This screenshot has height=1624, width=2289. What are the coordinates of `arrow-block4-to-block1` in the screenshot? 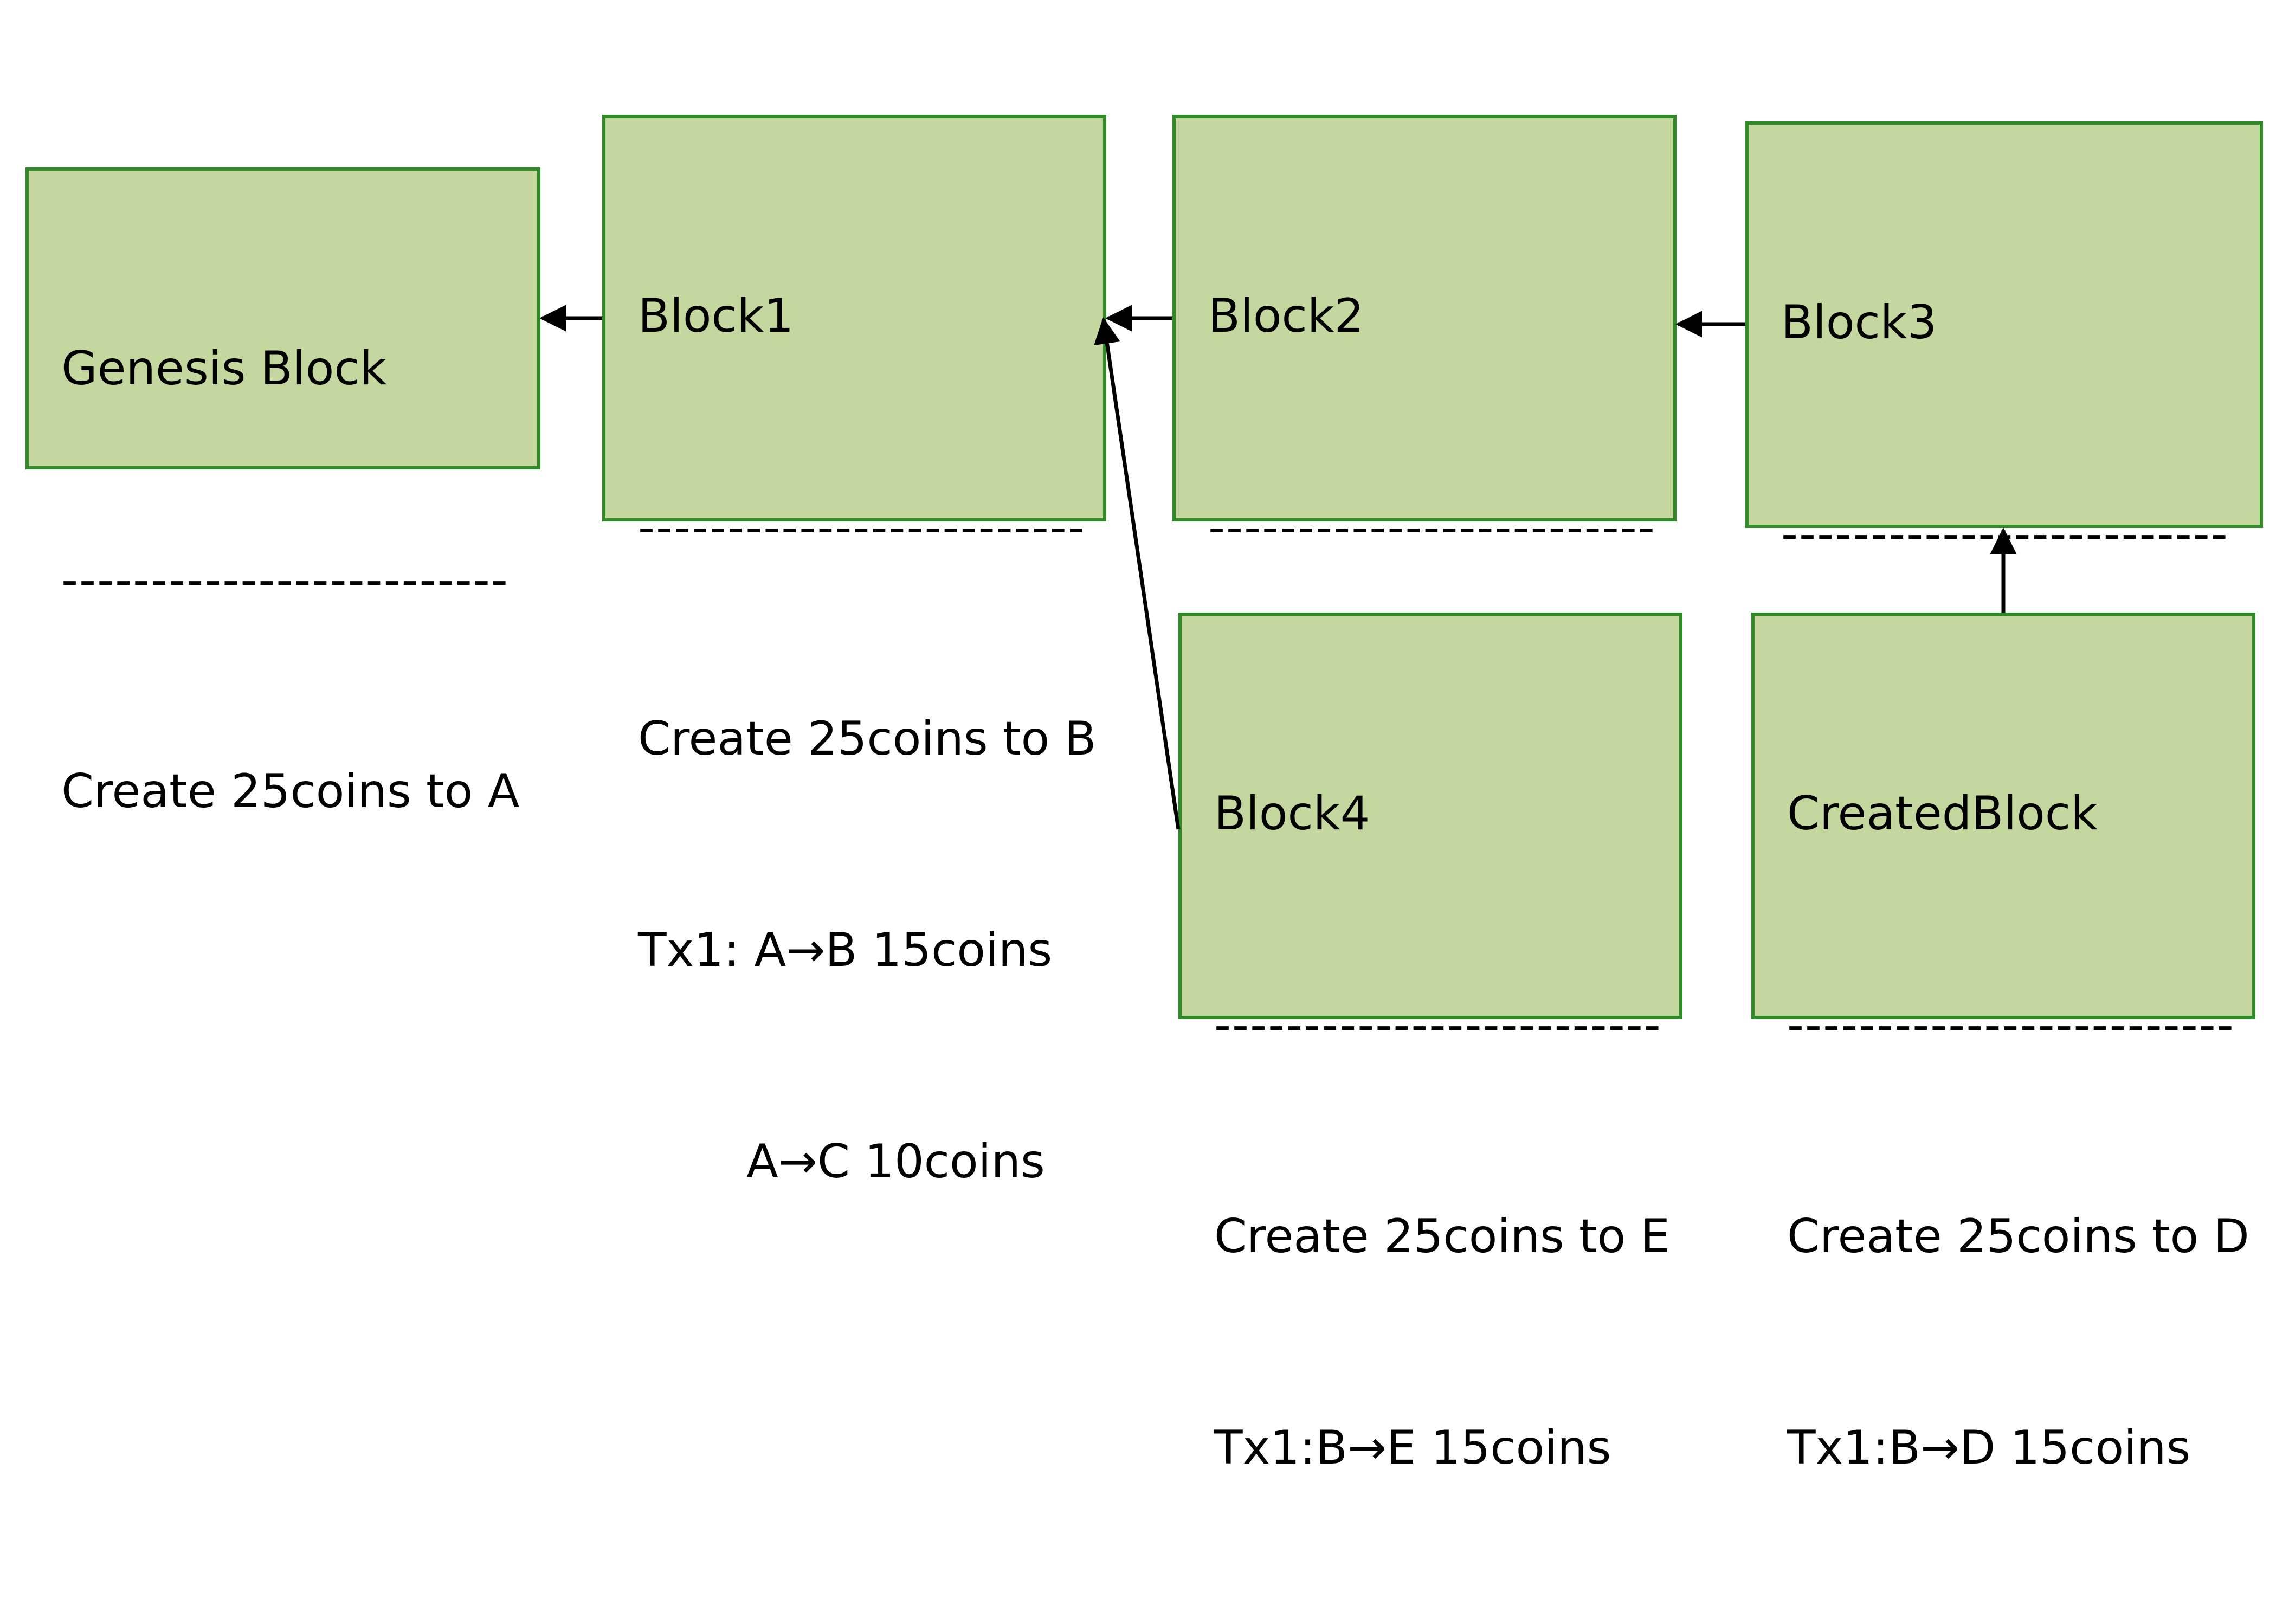 It's located at (1137, 573).